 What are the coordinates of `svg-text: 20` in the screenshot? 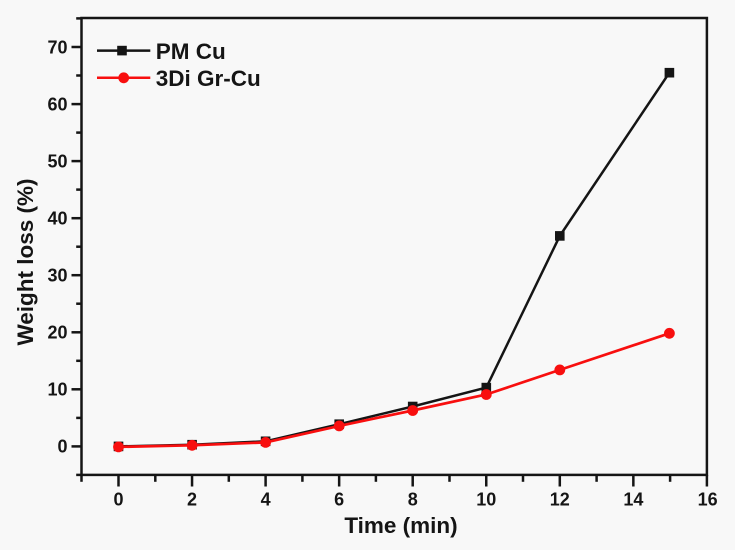 It's located at (57, 333).